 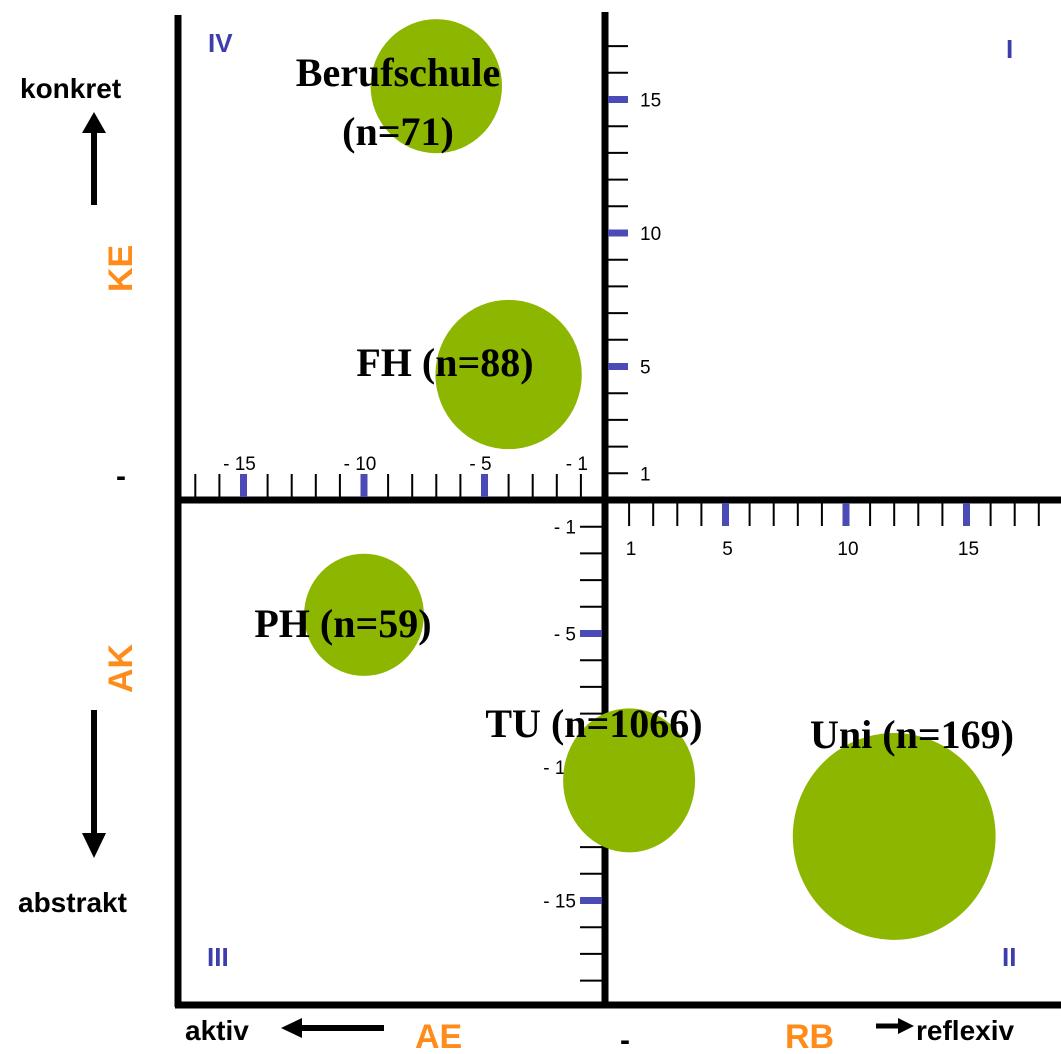 What do you see at coordinates (650, 101) in the screenshot?
I see `y-tick-label: 15` at bounding box center [650, 101].